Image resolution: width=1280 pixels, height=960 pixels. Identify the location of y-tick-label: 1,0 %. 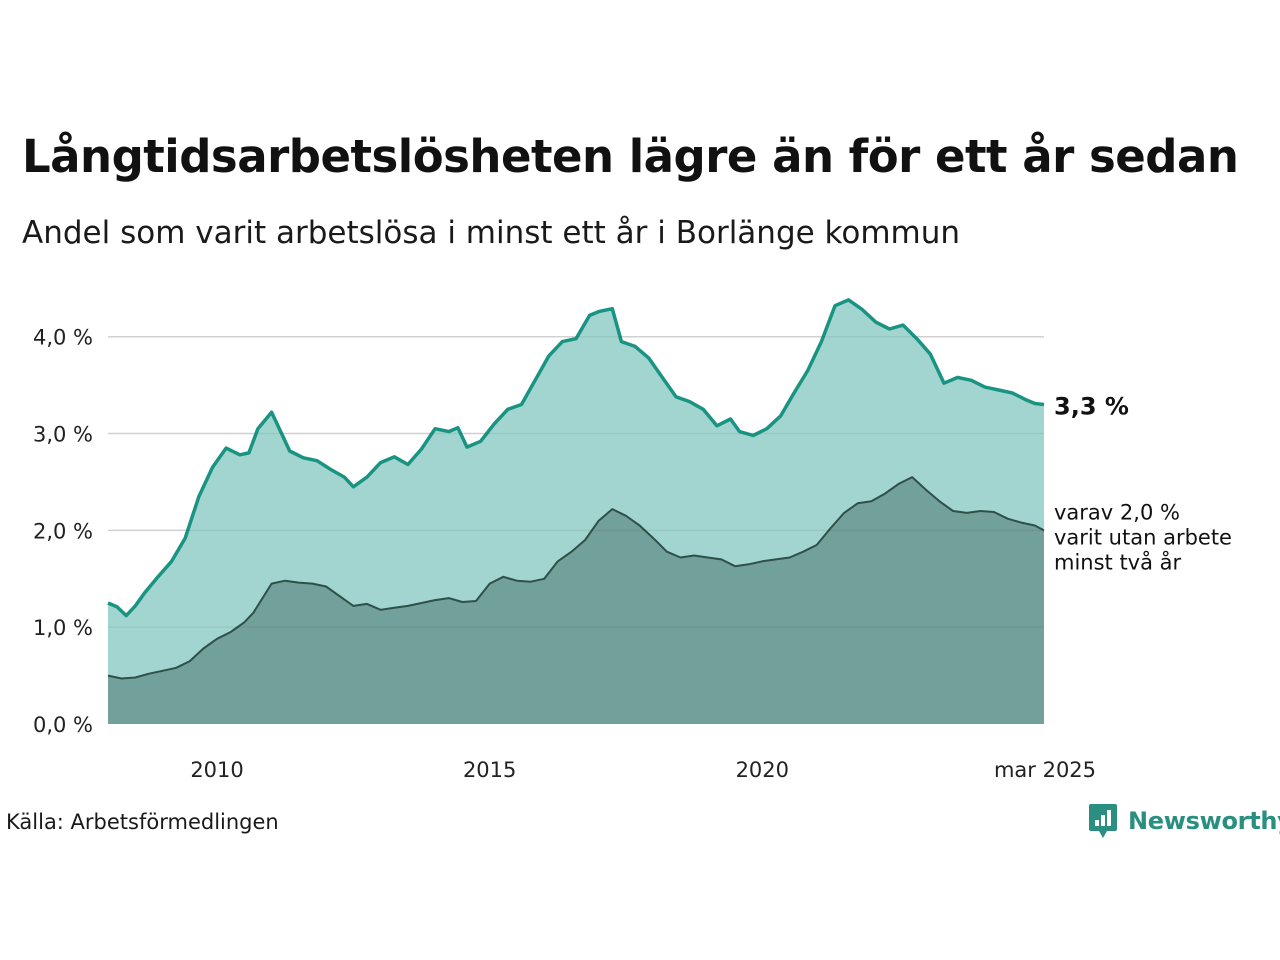
(63, 628).